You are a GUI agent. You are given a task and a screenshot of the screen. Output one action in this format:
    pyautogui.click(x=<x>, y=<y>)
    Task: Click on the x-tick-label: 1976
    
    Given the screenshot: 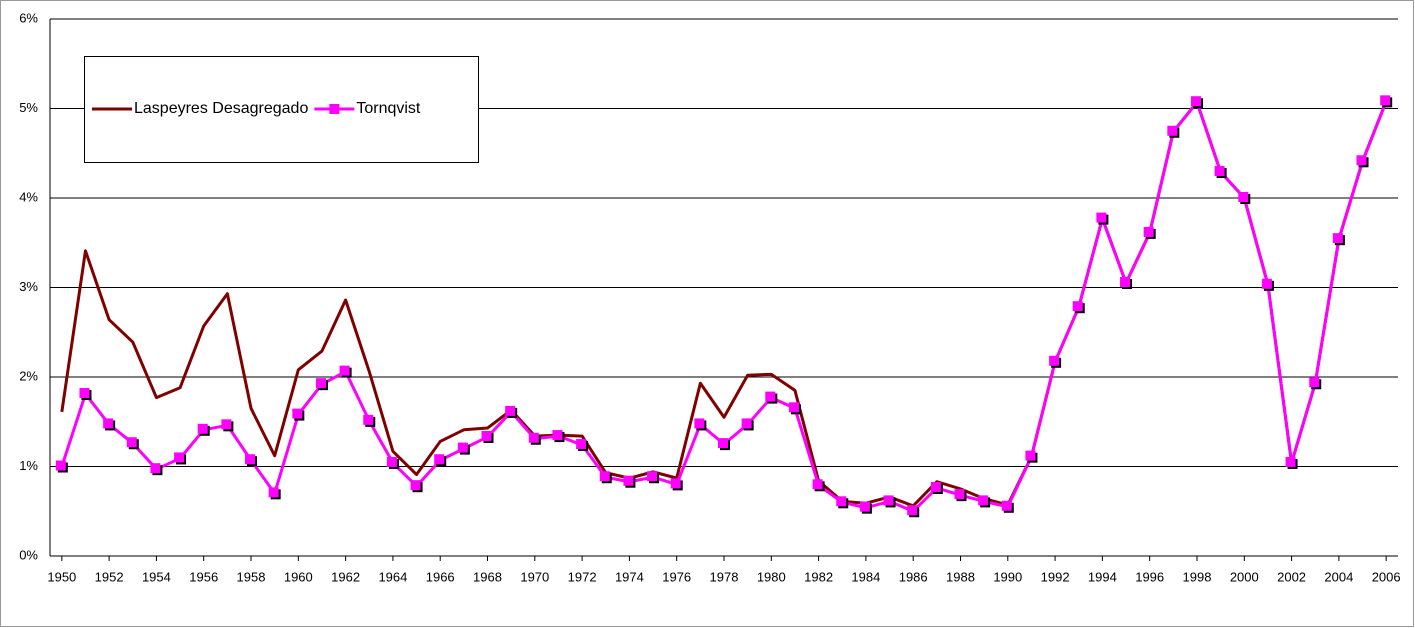 What is the action you would take?
    pyautogui.click(x=676, y=576)
    